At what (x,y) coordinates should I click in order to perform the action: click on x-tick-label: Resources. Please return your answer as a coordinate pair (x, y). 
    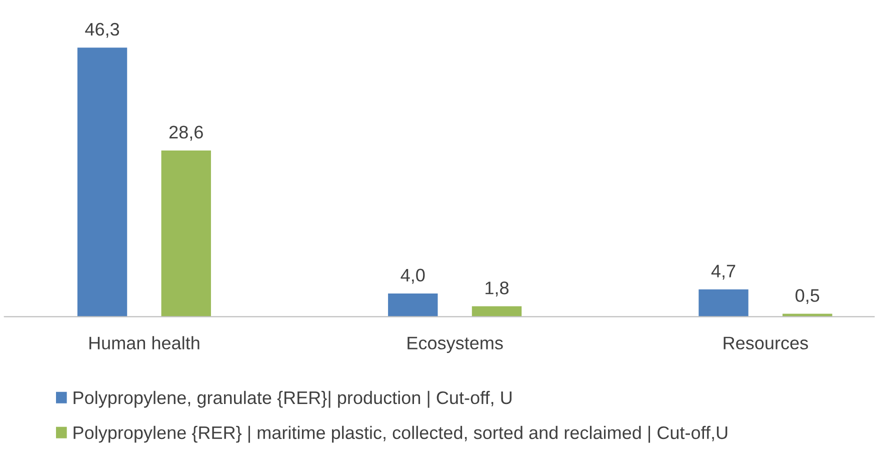
    Looking at the image, I should click on (766, 343).